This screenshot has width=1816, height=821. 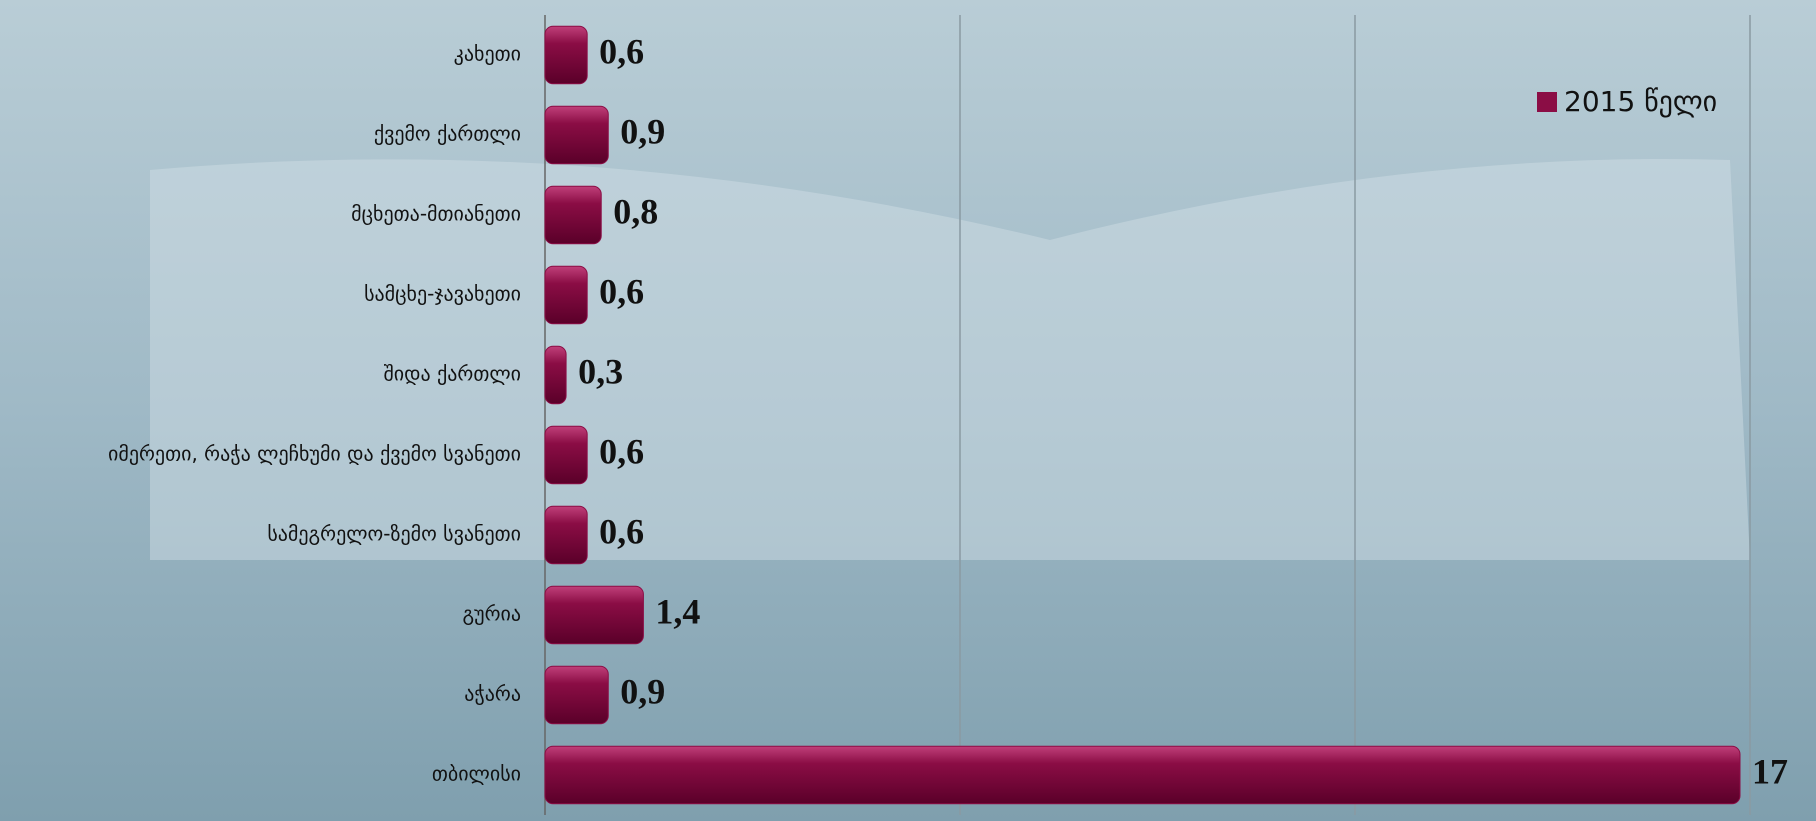 What do you see at coordinates (1770, 771) in the screenshot?
I see `data-label: 17` at bounding box center [1770, 771].